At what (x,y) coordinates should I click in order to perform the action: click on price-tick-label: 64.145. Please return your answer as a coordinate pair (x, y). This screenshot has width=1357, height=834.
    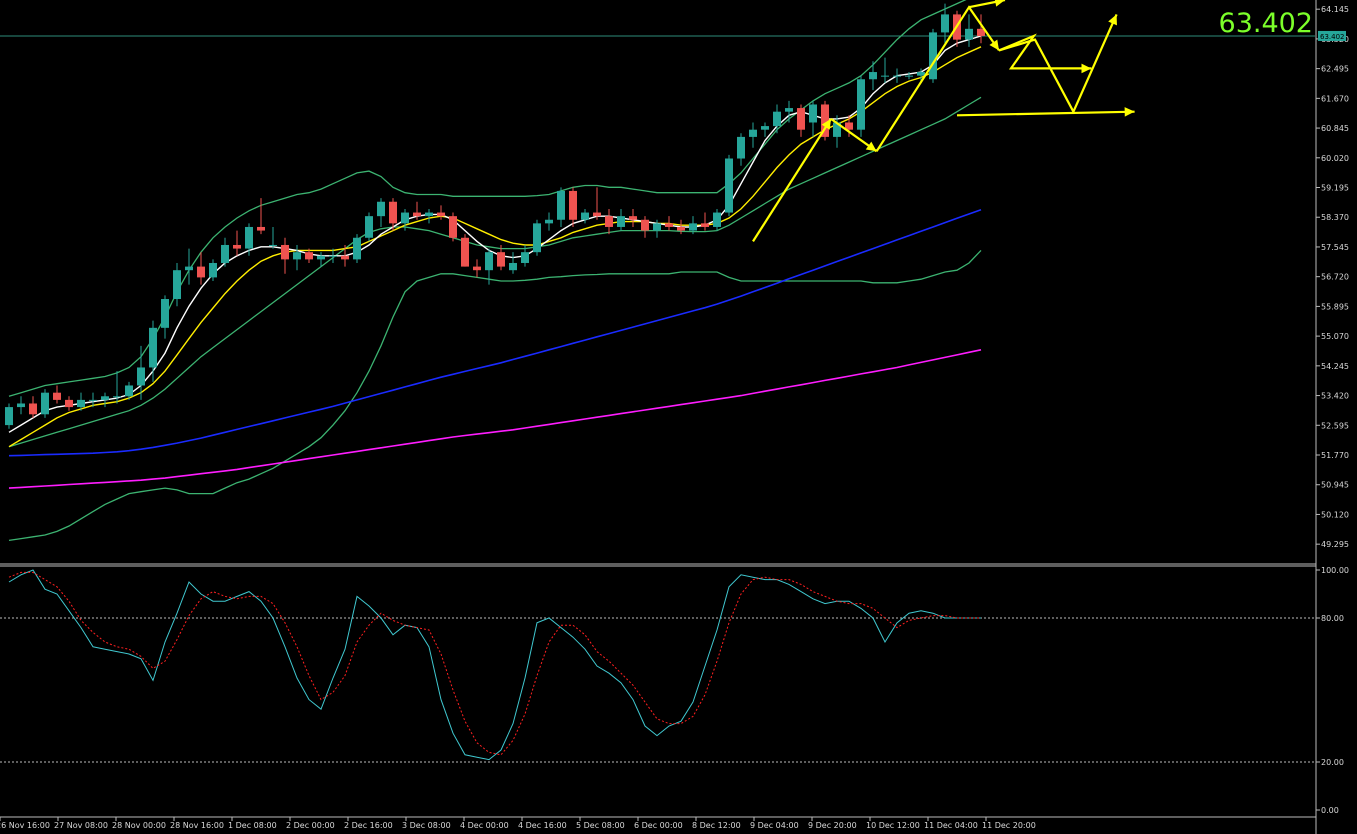
    Looking at the image, I should click on (1335, 9).